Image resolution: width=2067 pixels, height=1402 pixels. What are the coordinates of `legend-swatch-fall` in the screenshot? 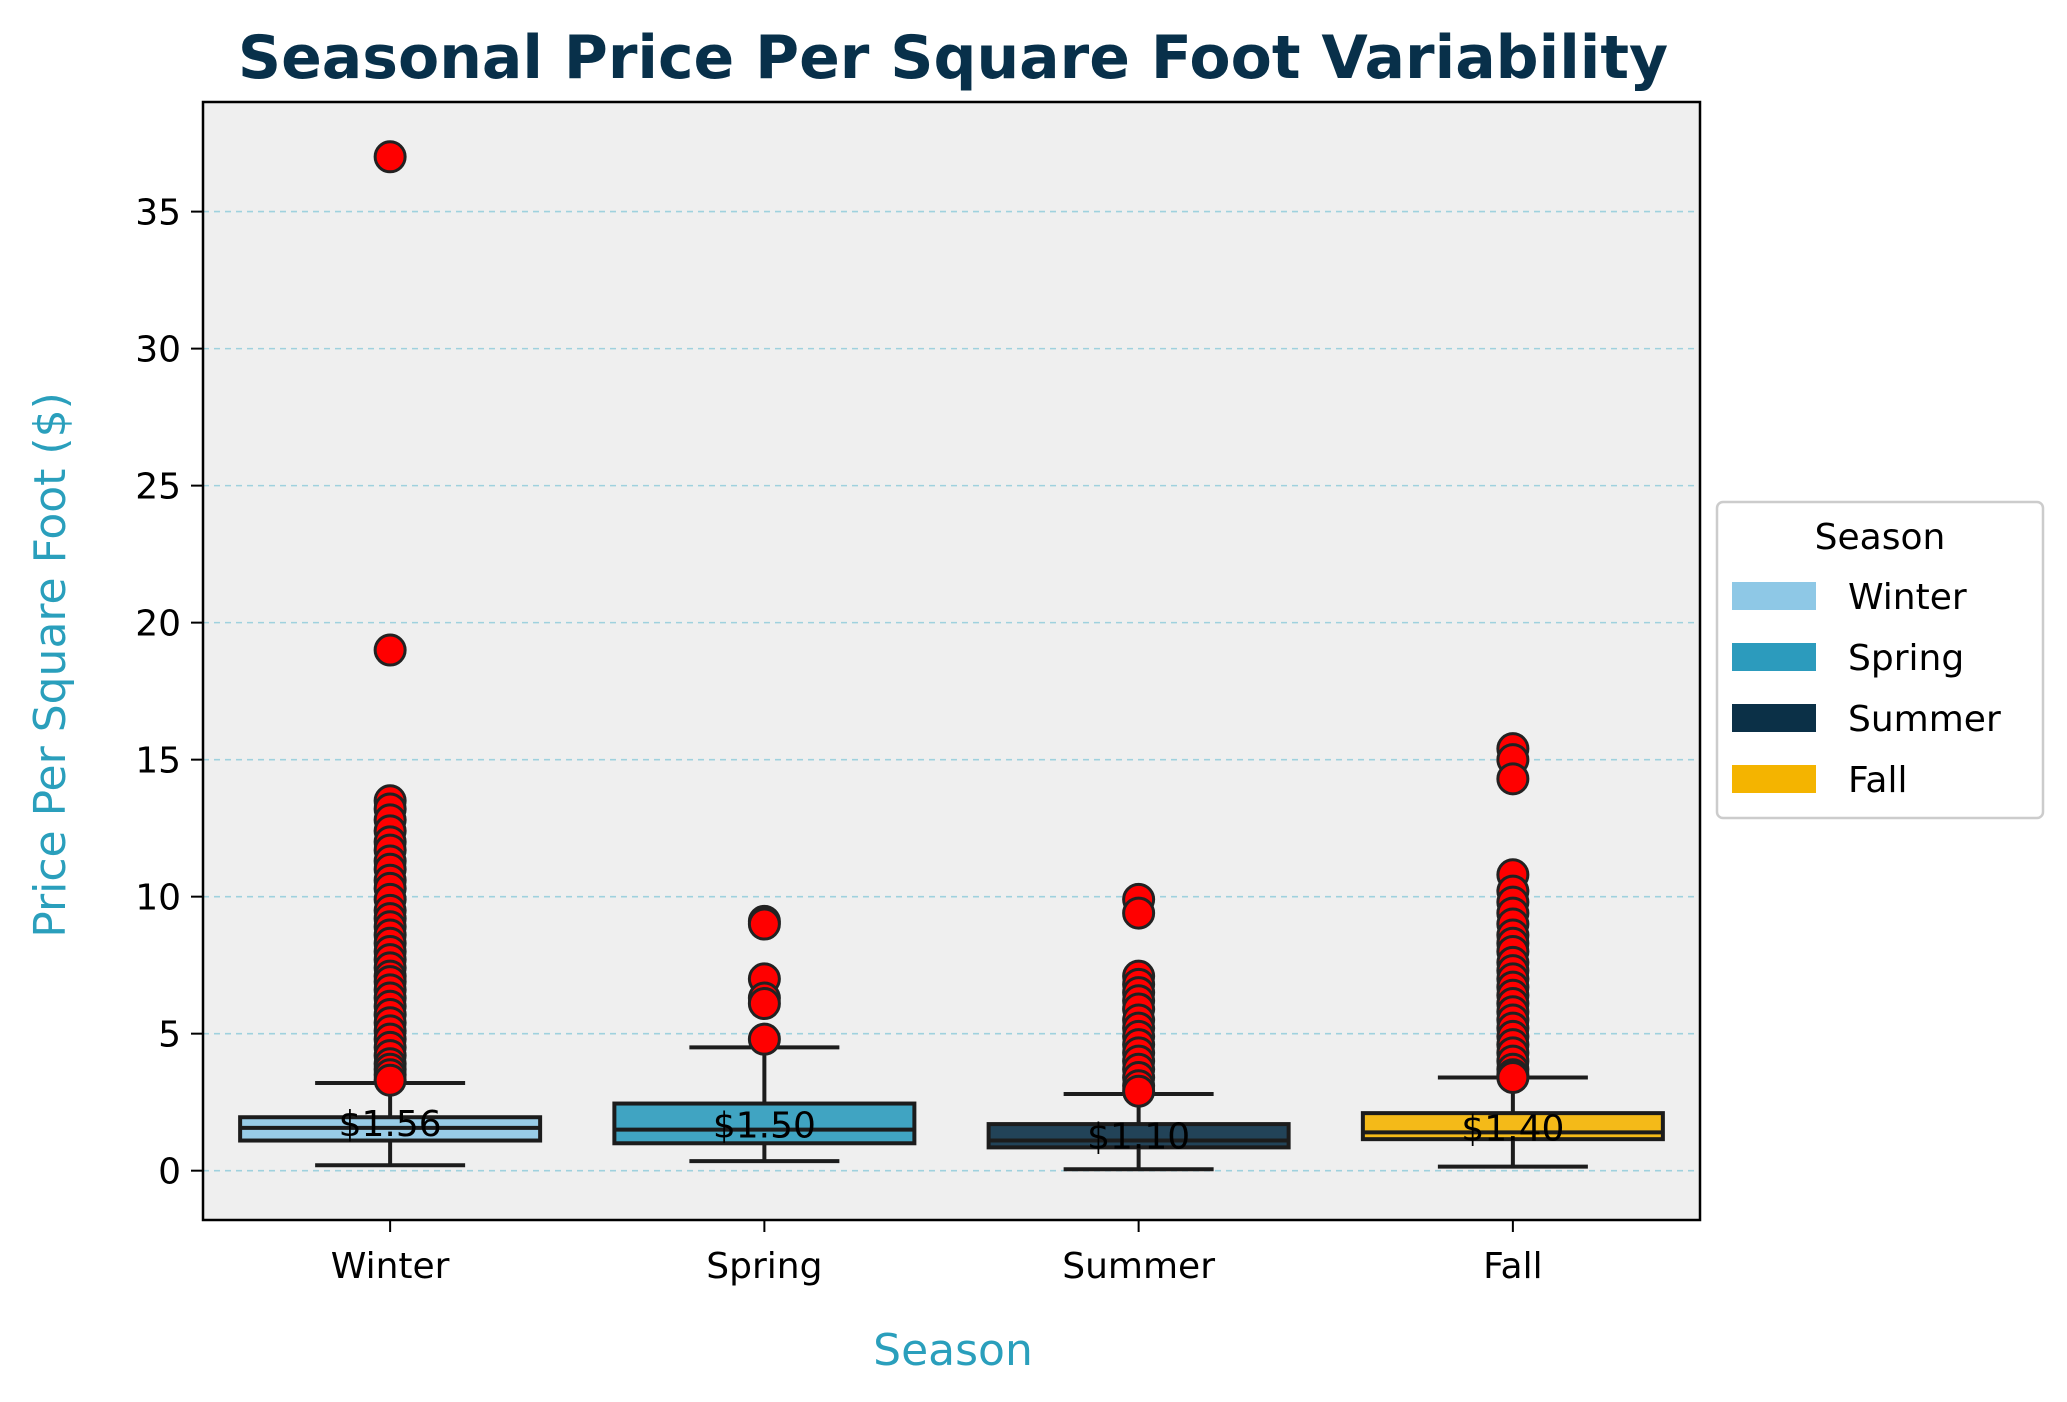 It's located at (1774, 779).